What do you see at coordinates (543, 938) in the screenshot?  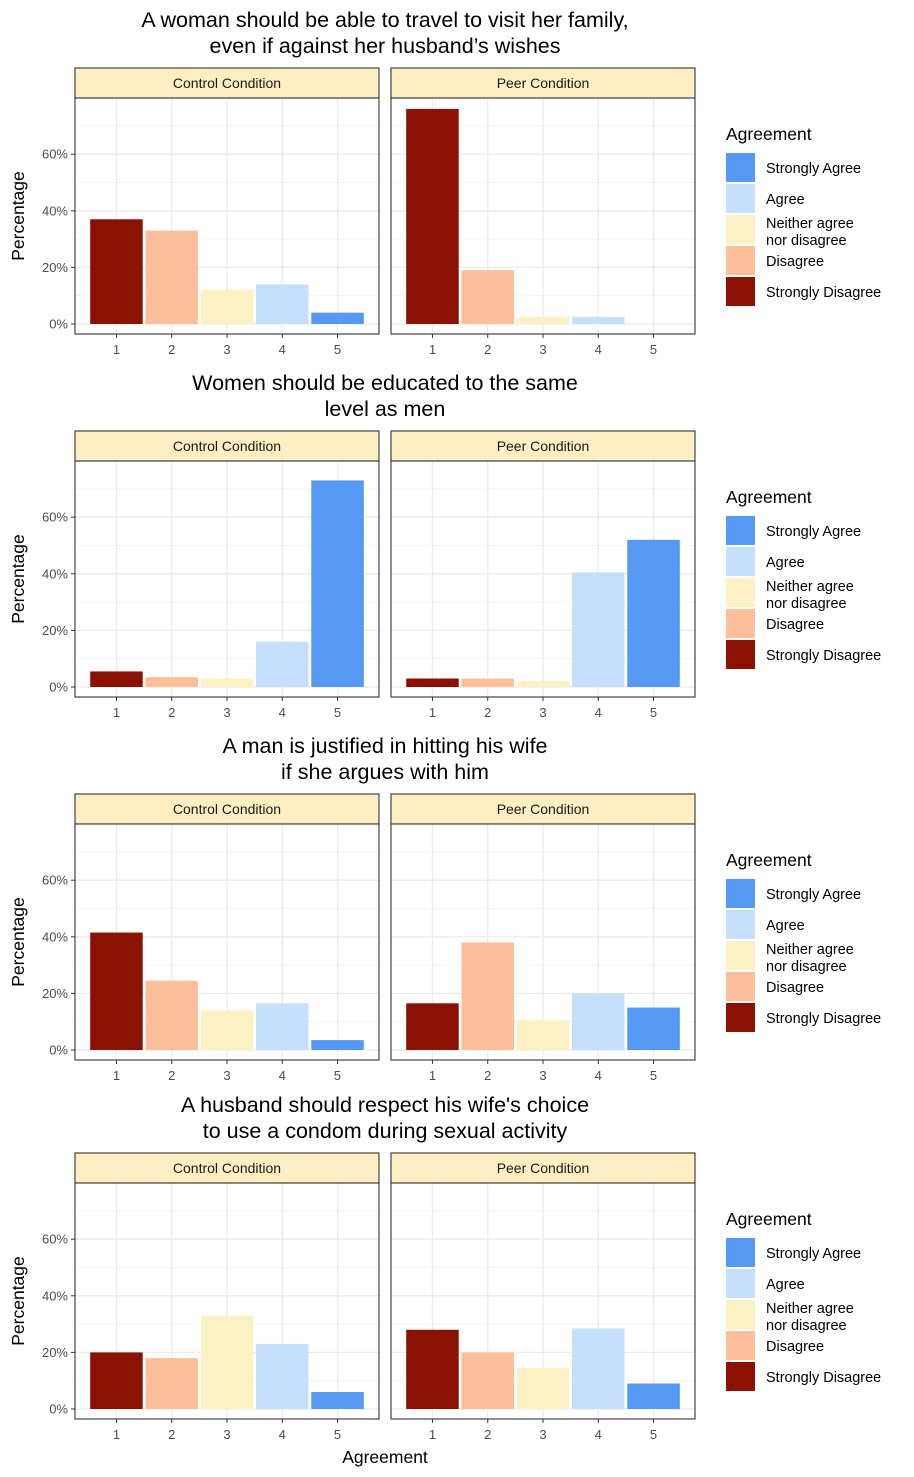 I see `facet-panel-peer: Peer Condition 1 2 3 4 5` at bounding box center [543, 938].